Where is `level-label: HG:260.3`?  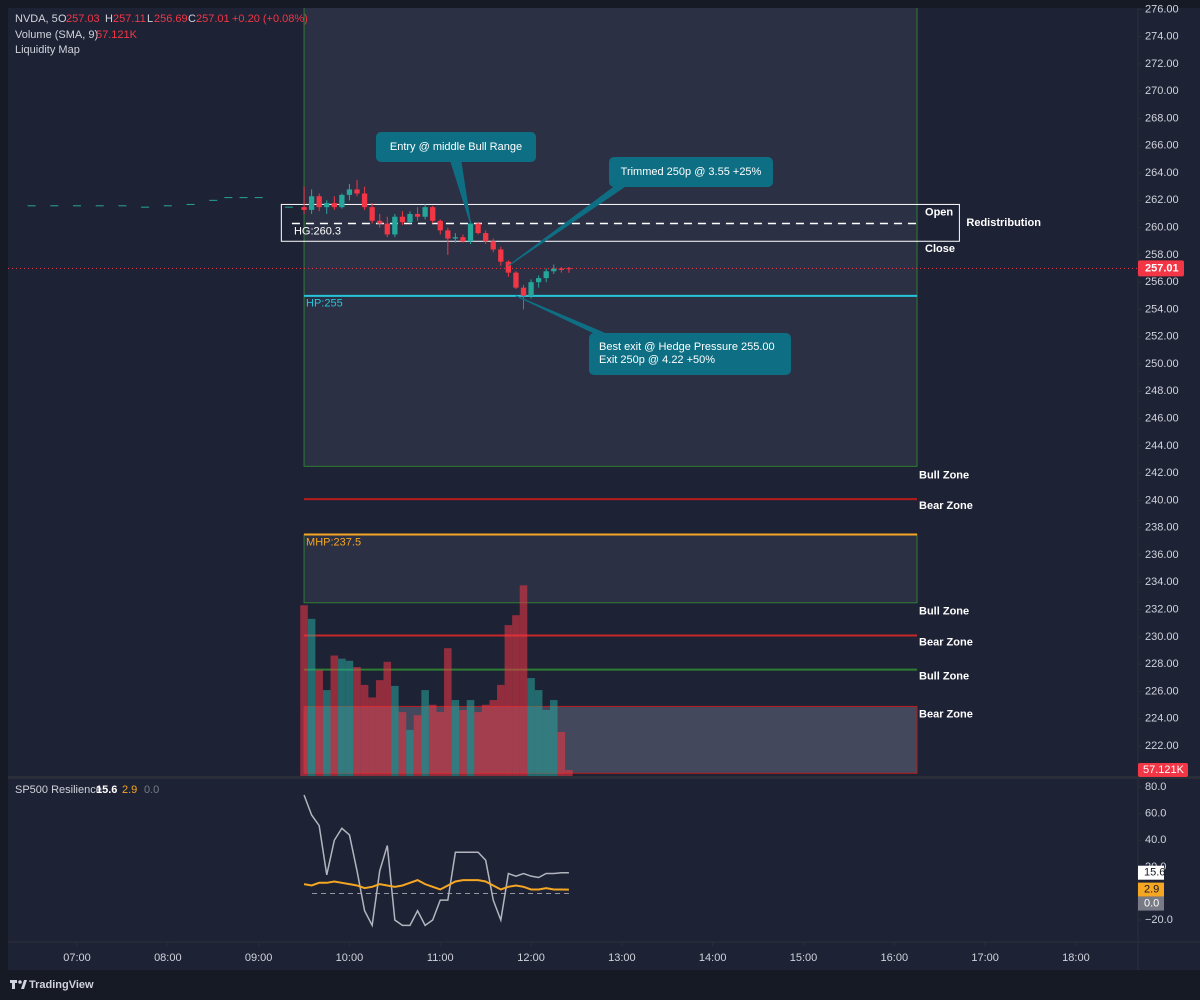
level-label: HG:260.3 is located at coordinates (317, 231).